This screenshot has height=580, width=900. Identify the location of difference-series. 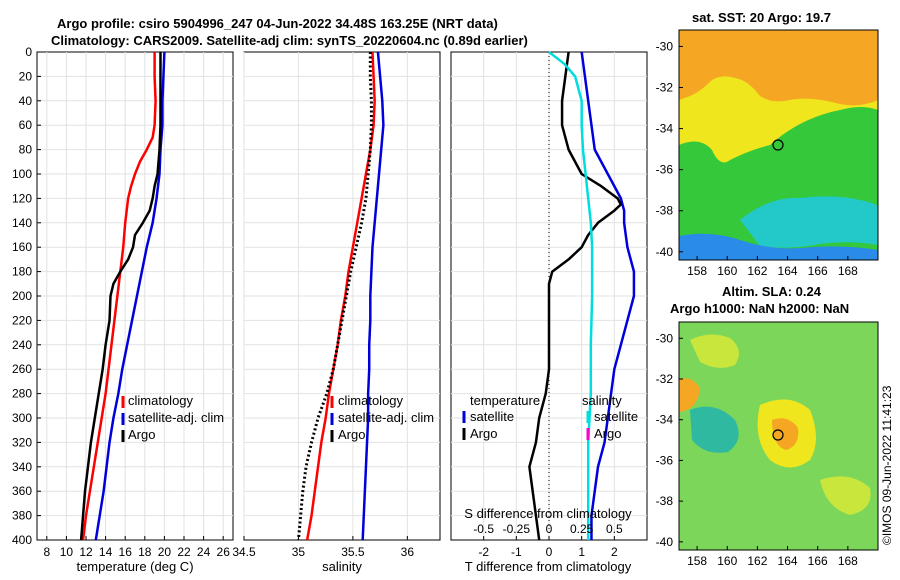
(582, 296).